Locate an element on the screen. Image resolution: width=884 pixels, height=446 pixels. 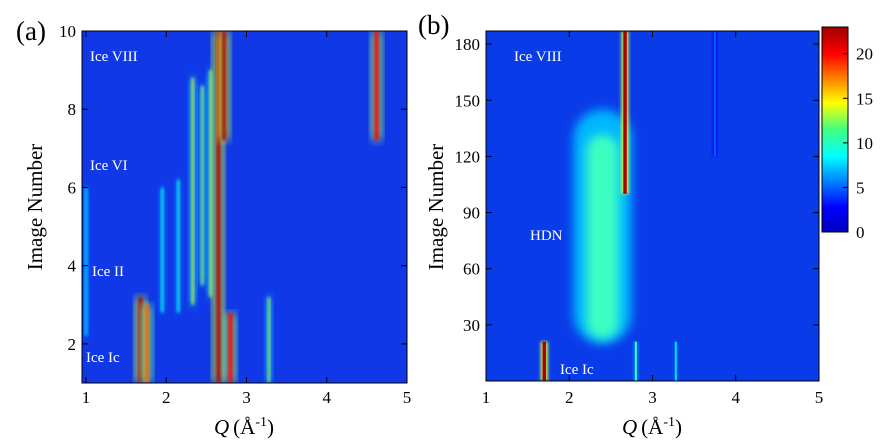
a-xtick-label-1: 2 is located at coordinates (166, 397).